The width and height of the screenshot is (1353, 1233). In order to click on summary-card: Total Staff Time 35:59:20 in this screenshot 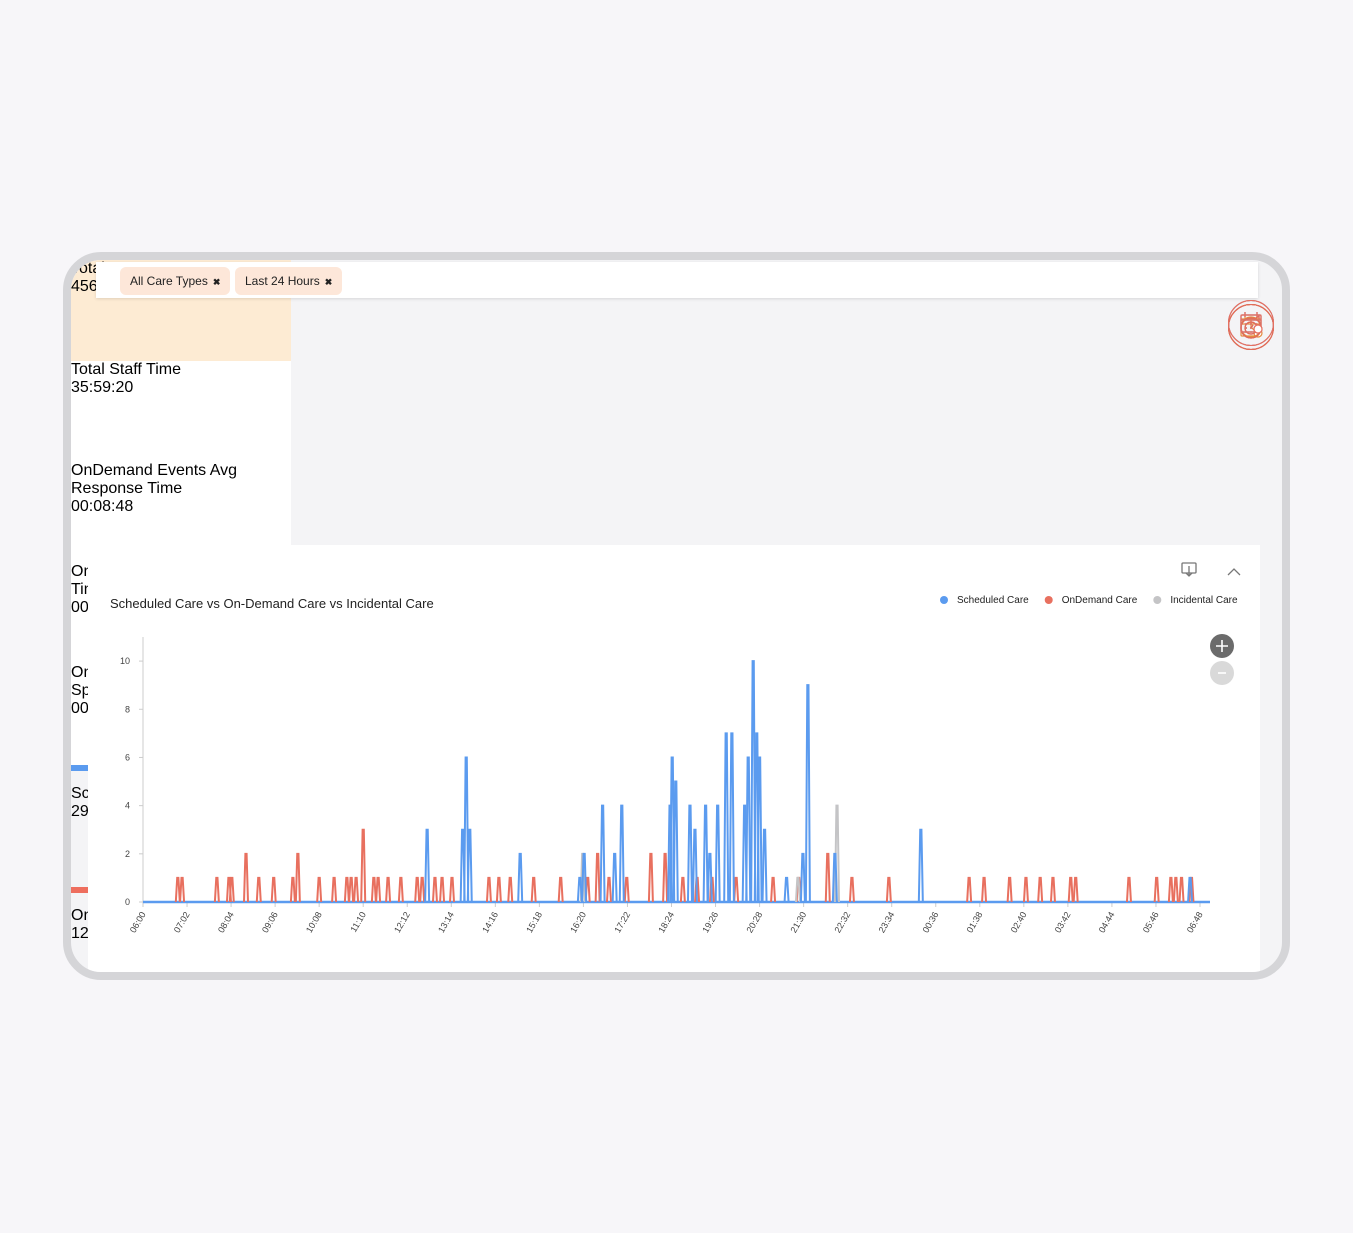, I will do `click(672, 383)`.